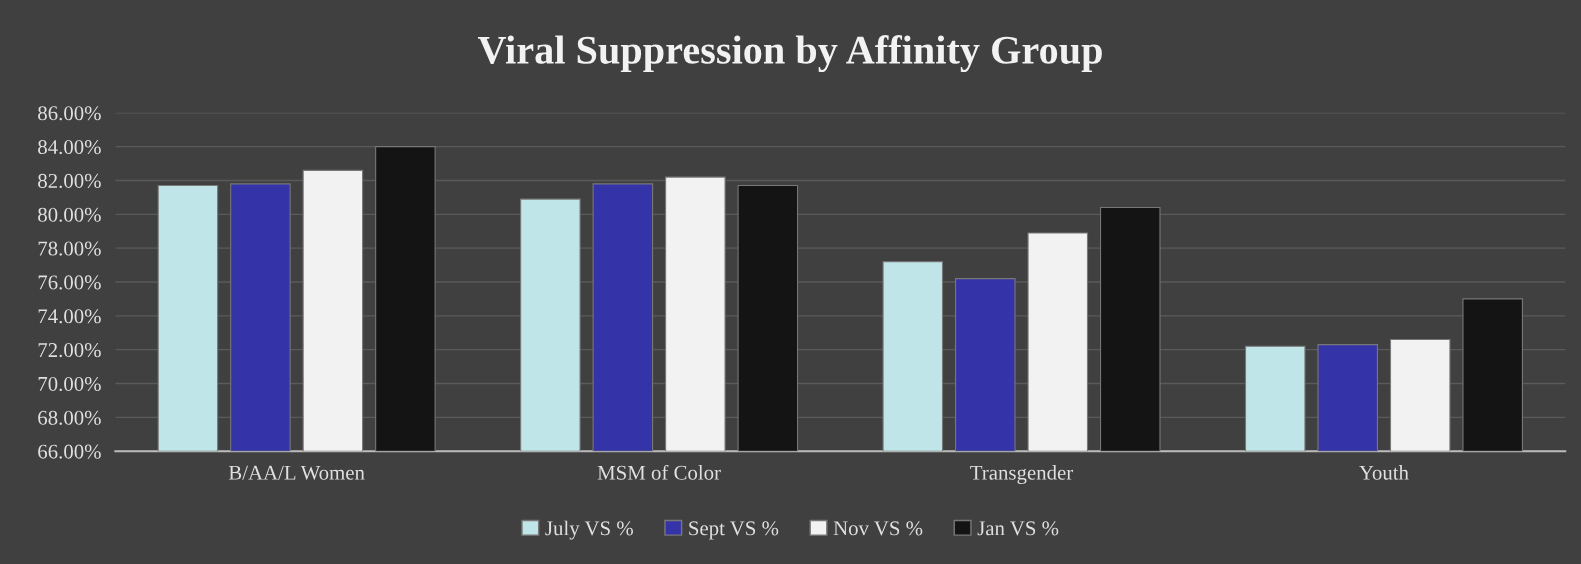 The height and width of the screenshot is (564, 1581). What do you see at coordinates (69, 282) in the screenshot?
I see `y-tick-label: 76.00%` at bounding box center [69, 282].